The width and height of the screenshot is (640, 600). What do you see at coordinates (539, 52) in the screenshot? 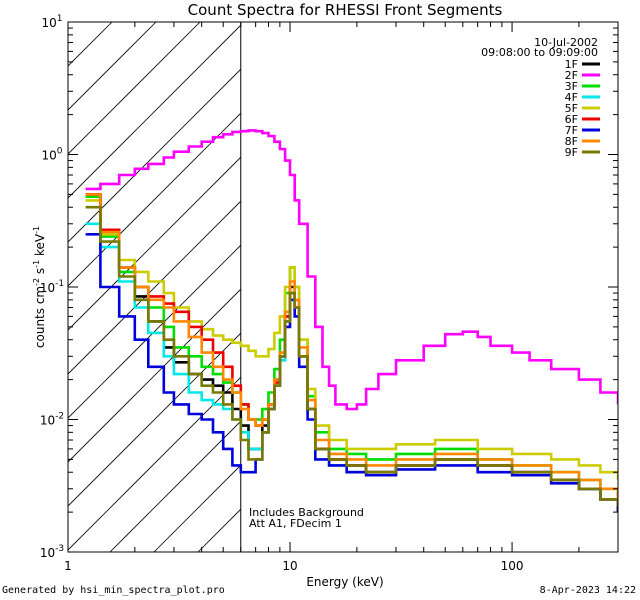
I see `legend-time-range: 09:08:00 to 09:09:00` at bounding box center [539, 52].